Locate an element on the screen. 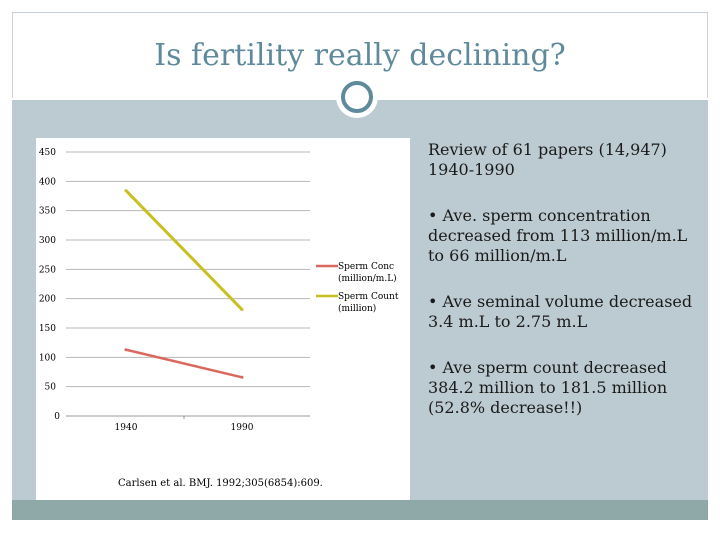  review-line-1: Review of 61 papers (14,947) is located at coordinates (547, 149).